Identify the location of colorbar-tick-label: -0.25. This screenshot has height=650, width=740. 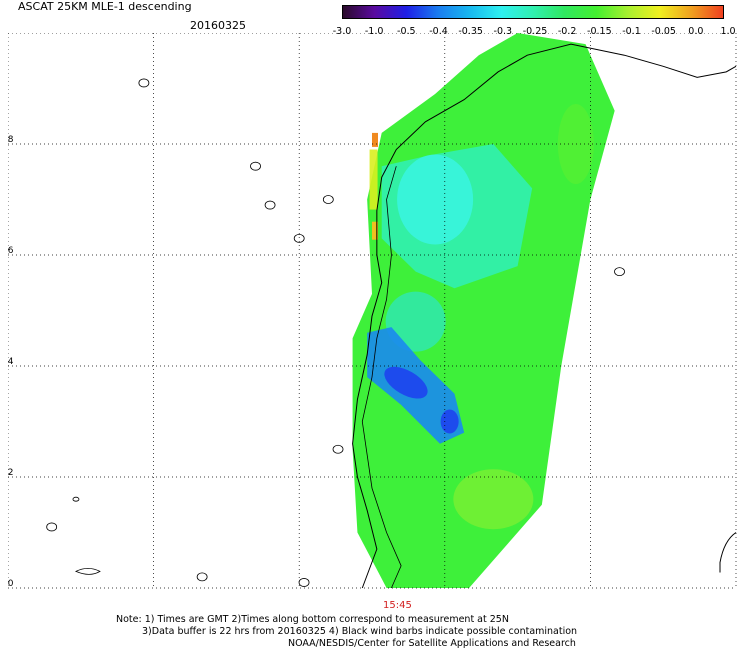
(535, 31).